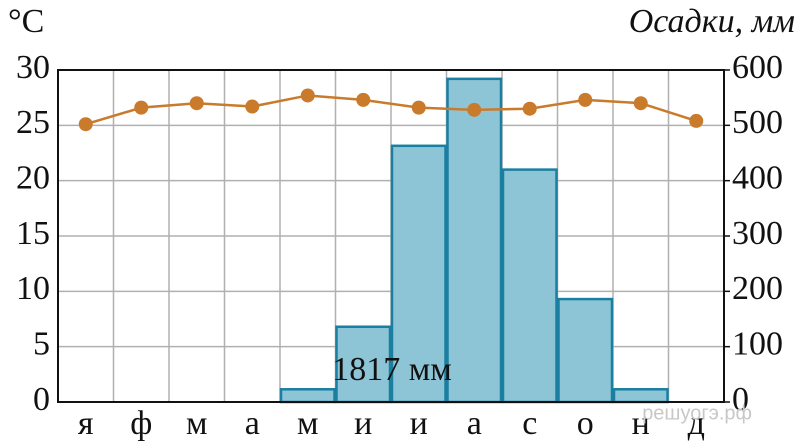 The width and height of the screenshot is (803, 445). I want to click on y-tick-label: 15, so click(33, 233).